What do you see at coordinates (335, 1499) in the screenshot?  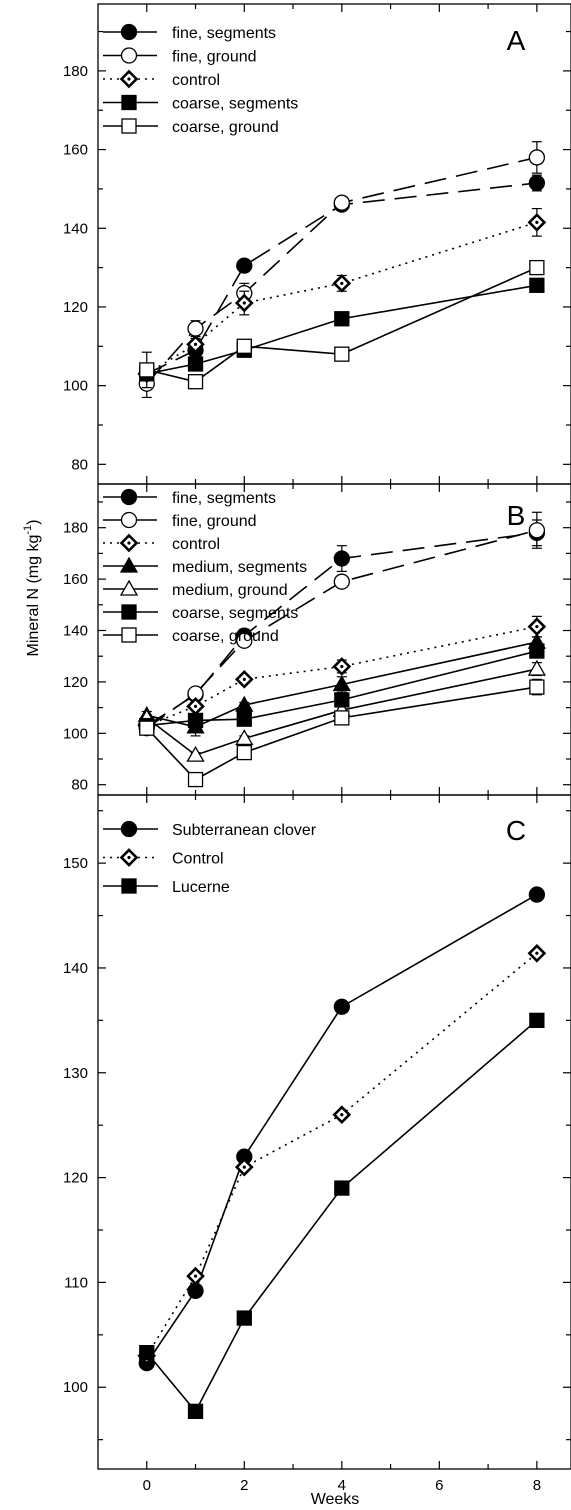 I see `x-axis-title: Weeks` at bounding box center [335, 1499].